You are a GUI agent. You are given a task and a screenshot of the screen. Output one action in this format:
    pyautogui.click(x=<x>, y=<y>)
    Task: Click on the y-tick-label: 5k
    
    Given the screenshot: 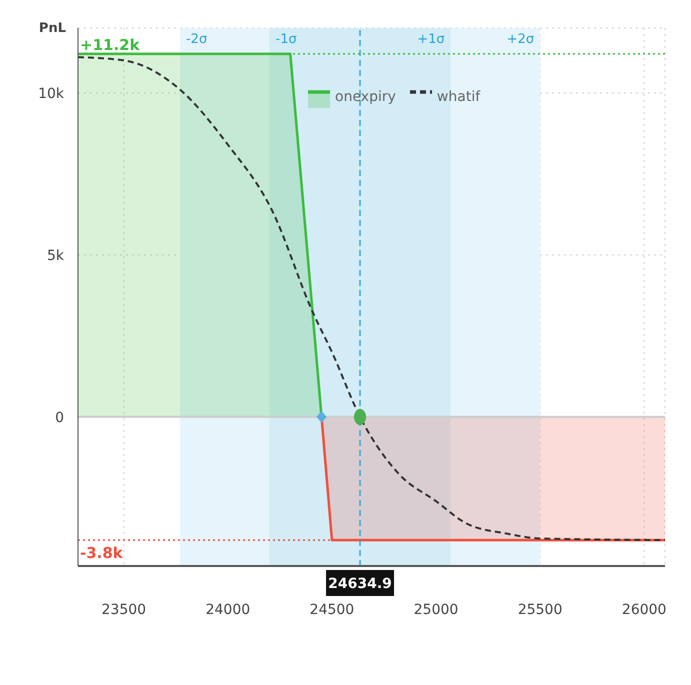 What is the action you would take?
    pyautogui.click(x=55, y=256)
    